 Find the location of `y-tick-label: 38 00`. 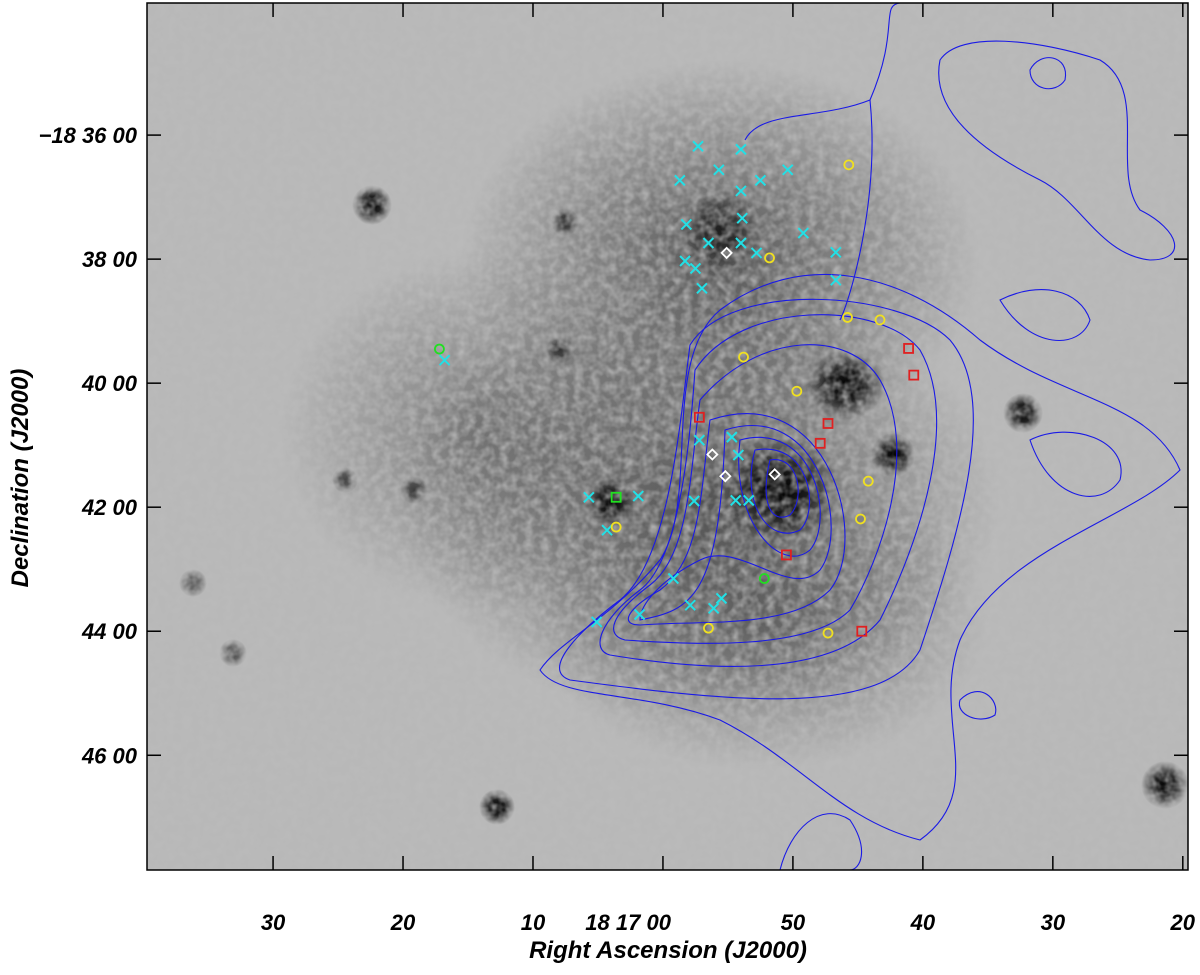

y-tick-label: 38 00 is located at coordinates (110, 259).